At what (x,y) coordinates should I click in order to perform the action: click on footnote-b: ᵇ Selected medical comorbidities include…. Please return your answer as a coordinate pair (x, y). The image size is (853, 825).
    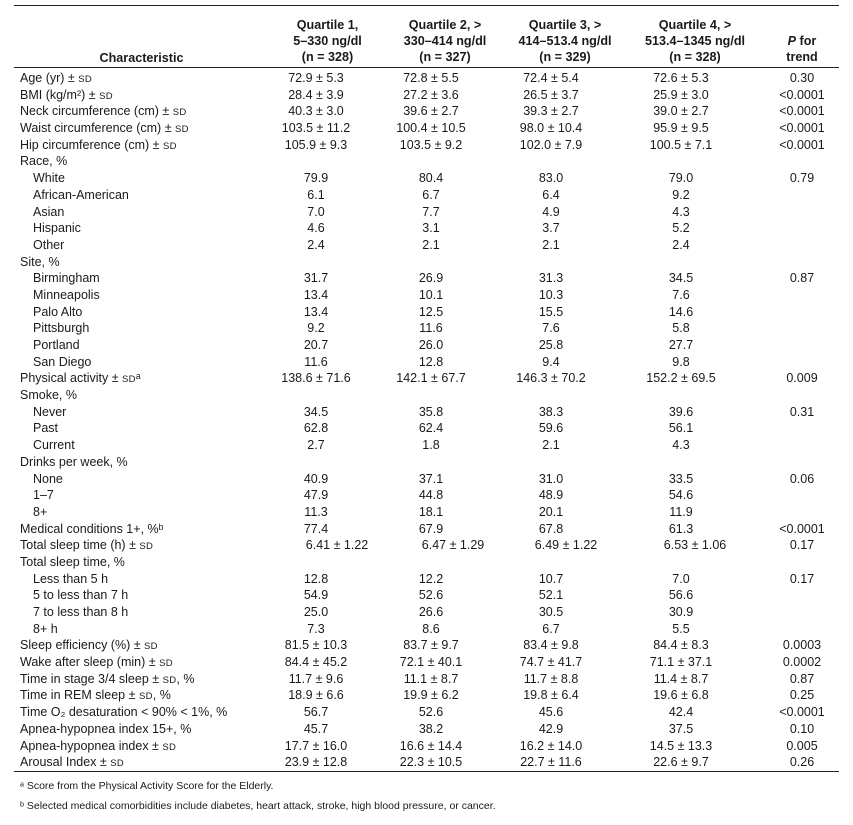
    Looking at the image, I should click on (258, 806).